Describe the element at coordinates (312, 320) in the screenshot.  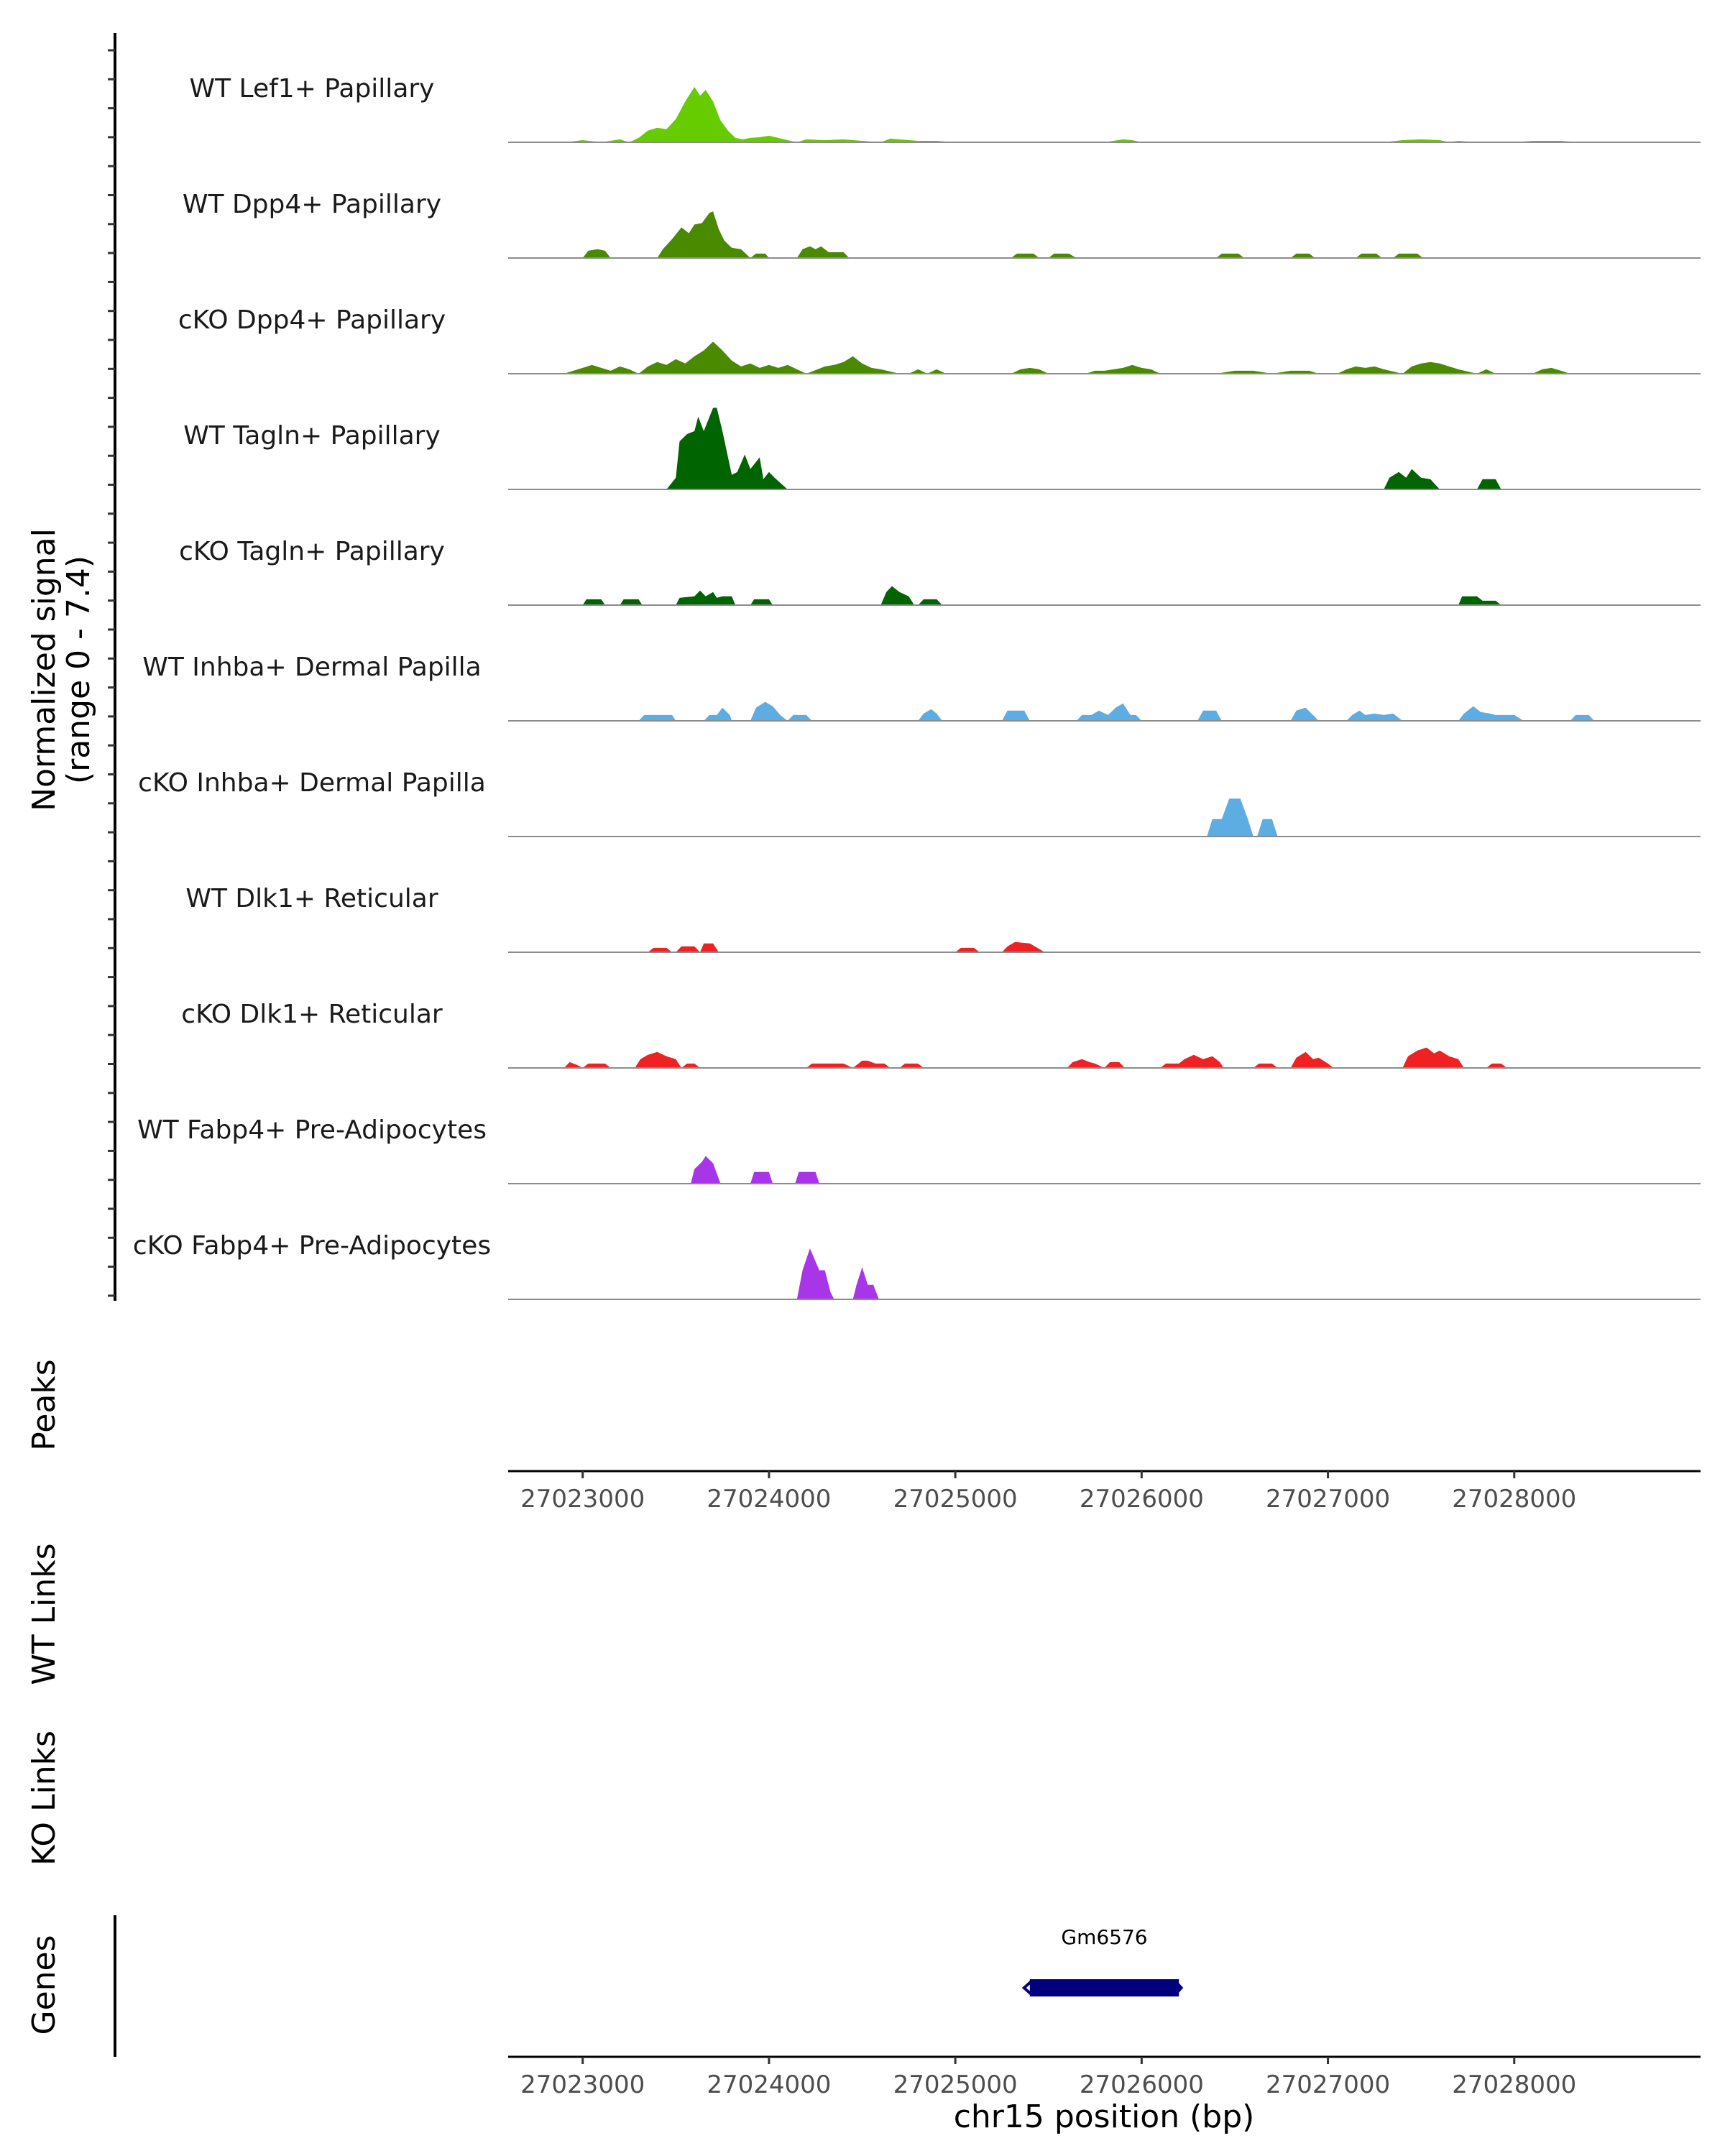
I see `track-label: cKO Dpp4+ Papillary` at that location.